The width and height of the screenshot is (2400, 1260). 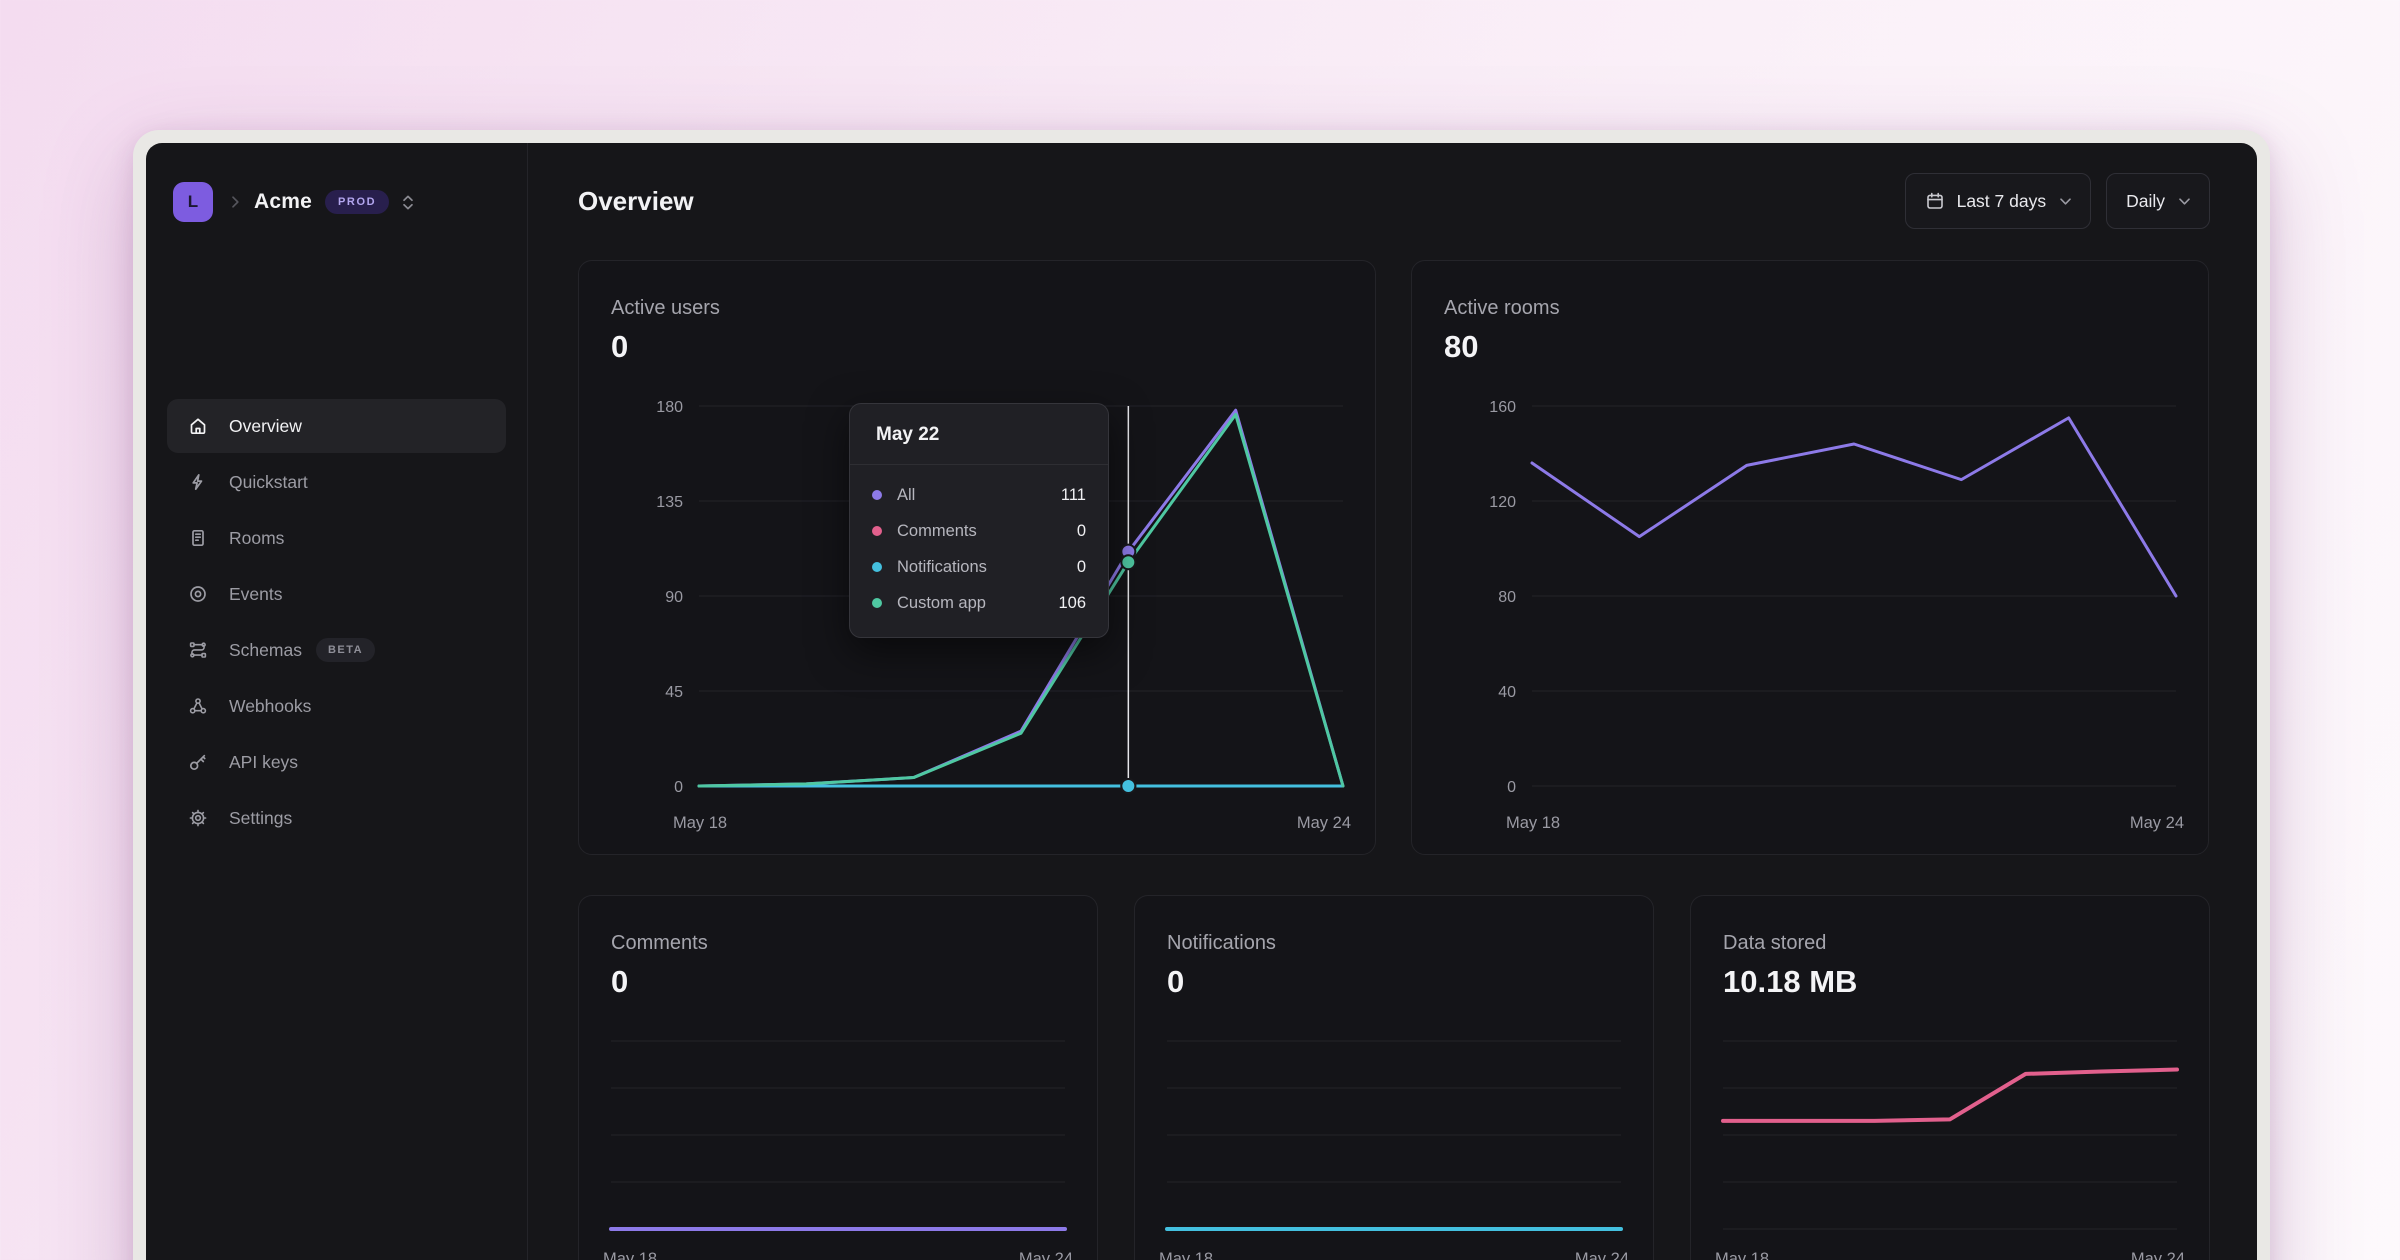 What do you see at coordinates (674, 597) in the screenshot?
I see `svg-text: 90` at bounding box center [674, 597].